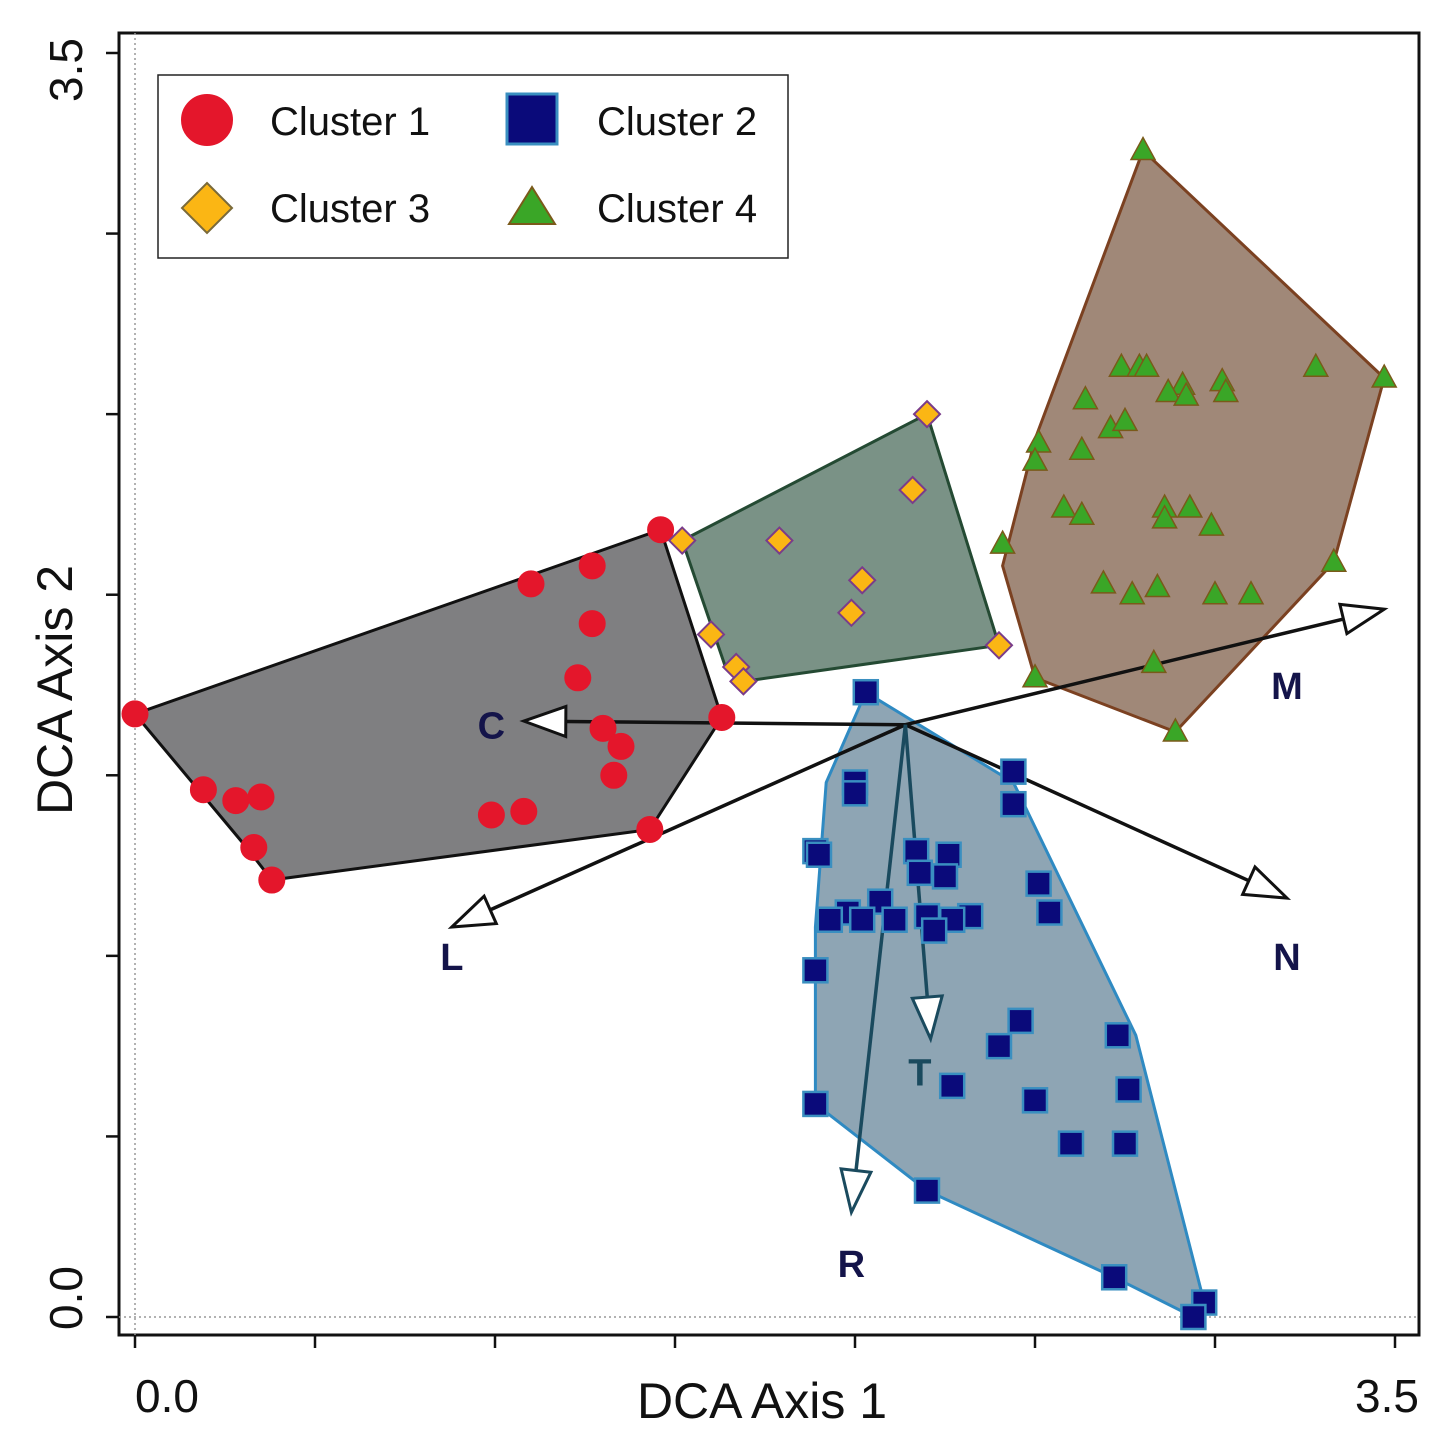 The height and width of the screenshot is (1438, 1447). Describe the element at coordinates (762, 1401) in the screenshot. I see `x-axis-title: DCA Axis 1` at that location.